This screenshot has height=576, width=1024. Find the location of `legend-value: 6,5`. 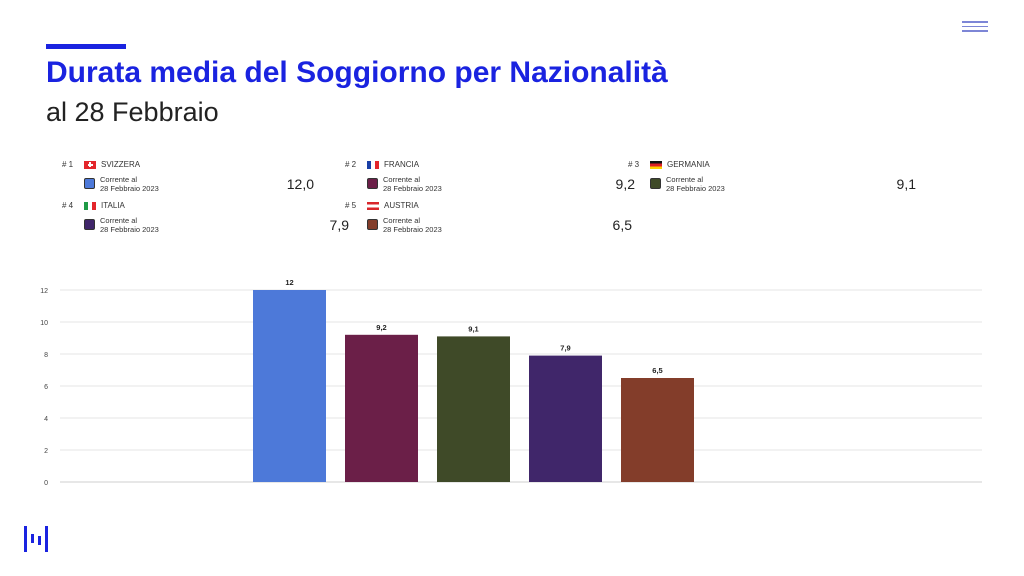

legend-value: 6,5 is located at coordinates (622, 225).